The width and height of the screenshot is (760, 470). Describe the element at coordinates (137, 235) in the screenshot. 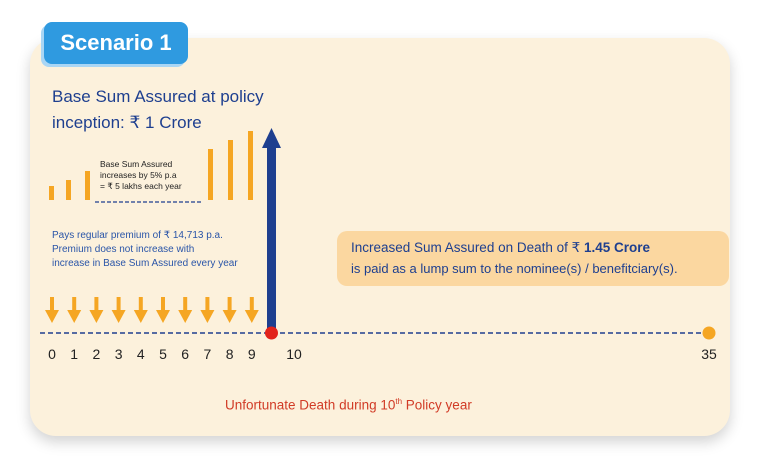

I see `premium-note-line-1: Pays regular premium of ₹ 14,713 p.a.` at that location.